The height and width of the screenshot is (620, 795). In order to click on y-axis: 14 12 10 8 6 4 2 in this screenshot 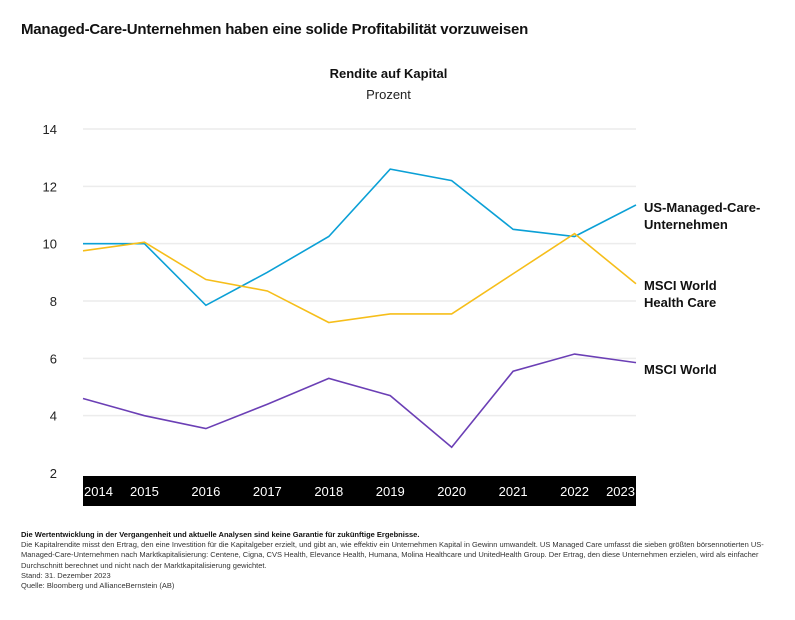, I will do `click(50, 301)`.